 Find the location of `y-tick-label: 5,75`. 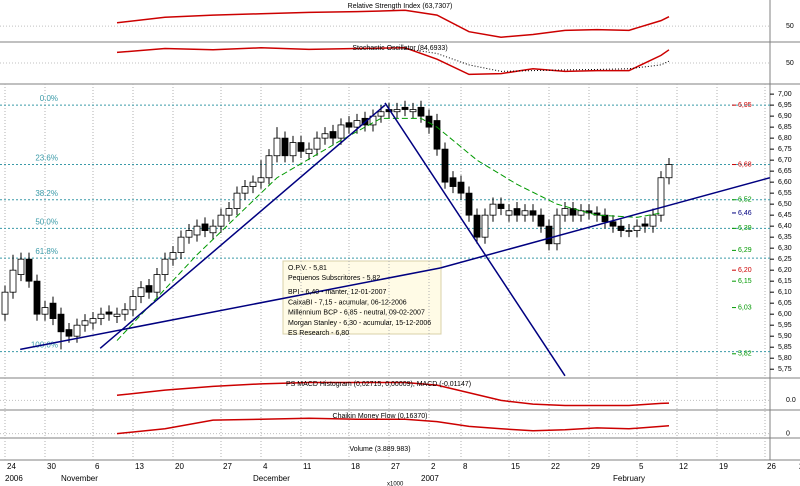

y-tick-label: 5,75 is located at coordinates (785, 369).